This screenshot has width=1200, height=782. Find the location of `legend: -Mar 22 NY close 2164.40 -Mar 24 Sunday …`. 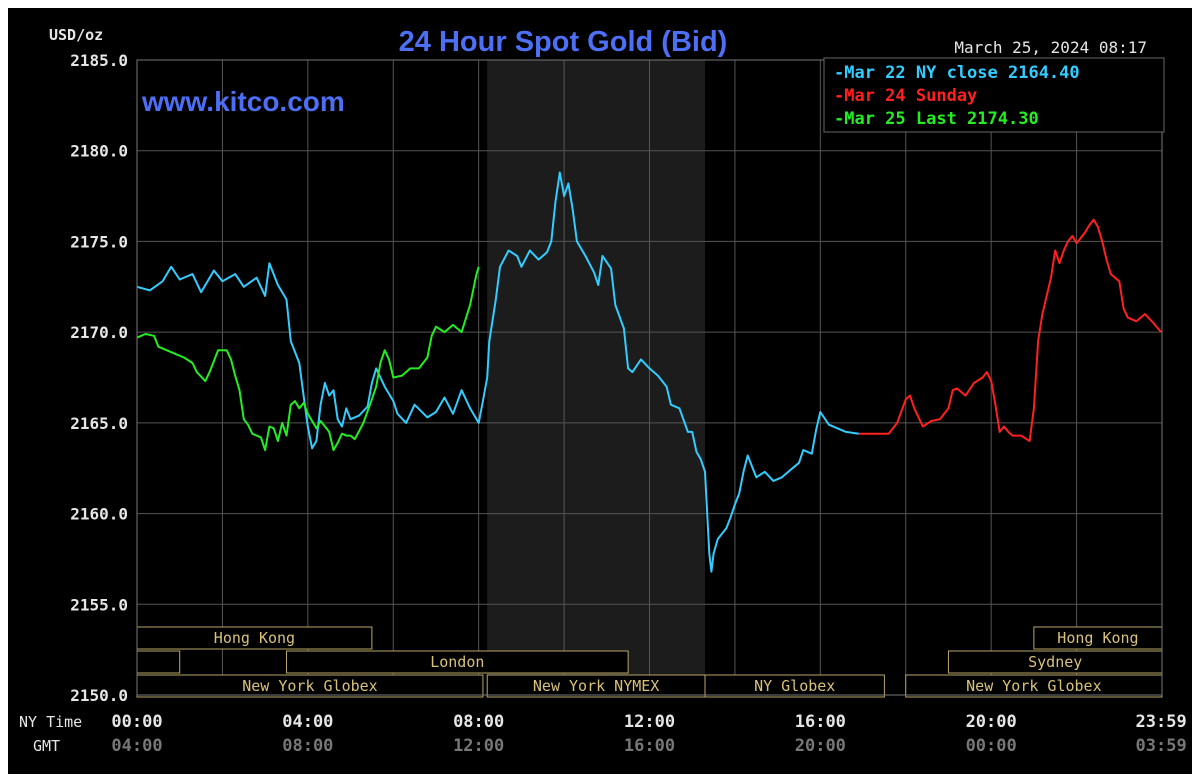

legend: -Mar 22 NY close 2164.40 -Mar 24 Sunday … is located at coordinates (994, 95).